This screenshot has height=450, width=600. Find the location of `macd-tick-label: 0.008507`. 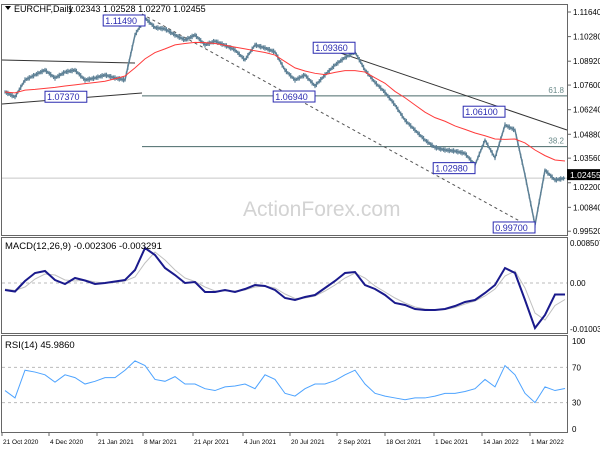

macd-tick-label: 0.008507 is located at coordinates (585, 243).